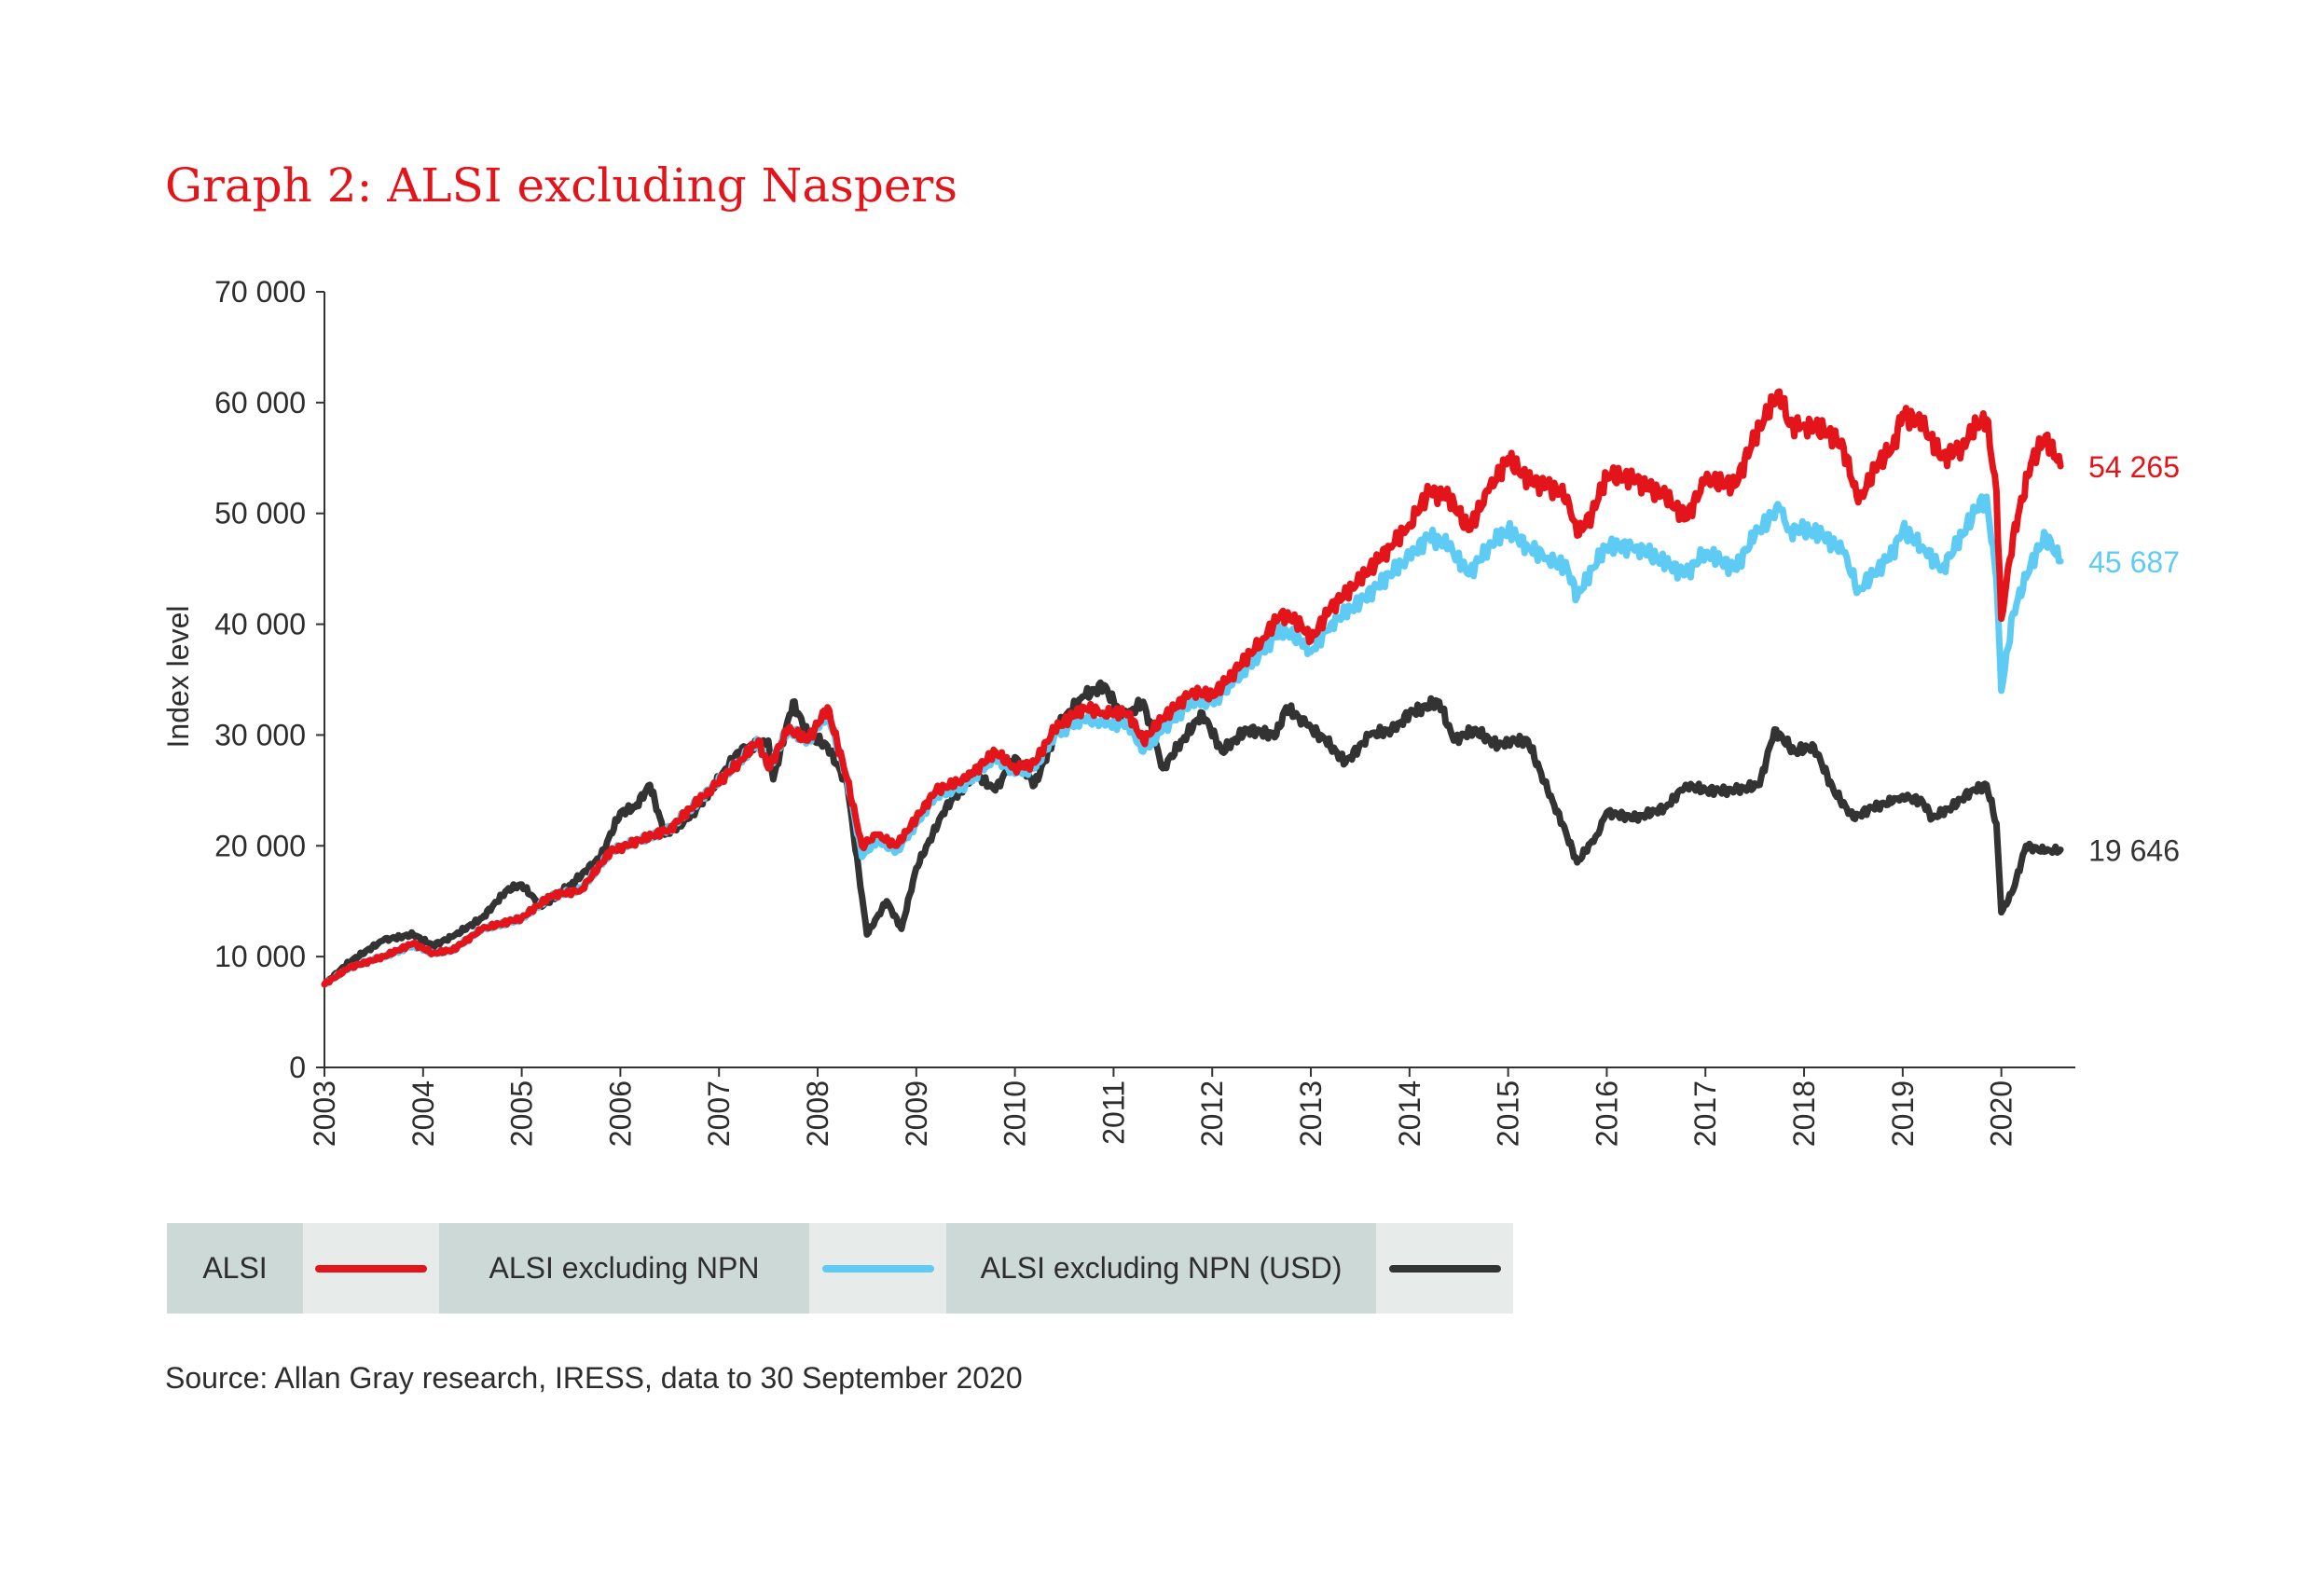 The image size is (2314, 1596). Describe the element at coordinates (260, 956) in the screenshot. I see `y-tick-label: 10 000` at that location.